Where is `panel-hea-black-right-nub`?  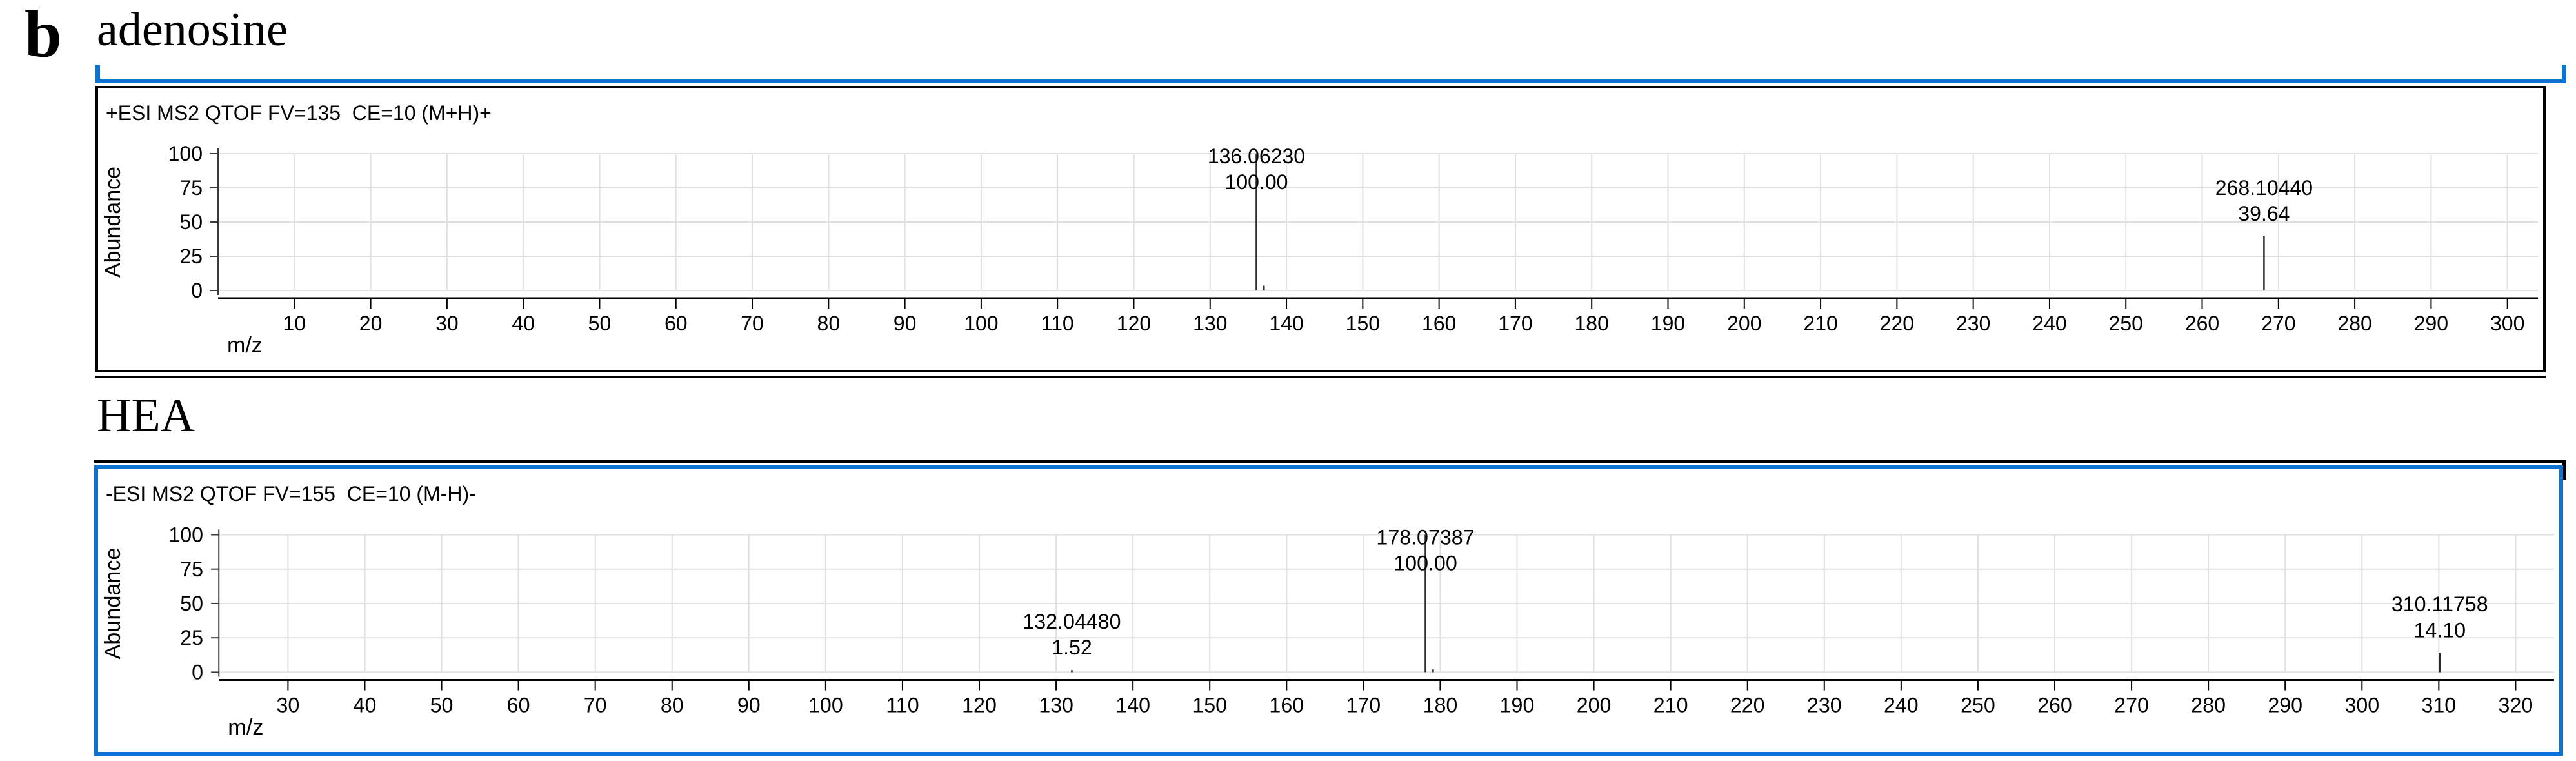 panel-hea-black-right-nub is located at coordinates (2564, 470).